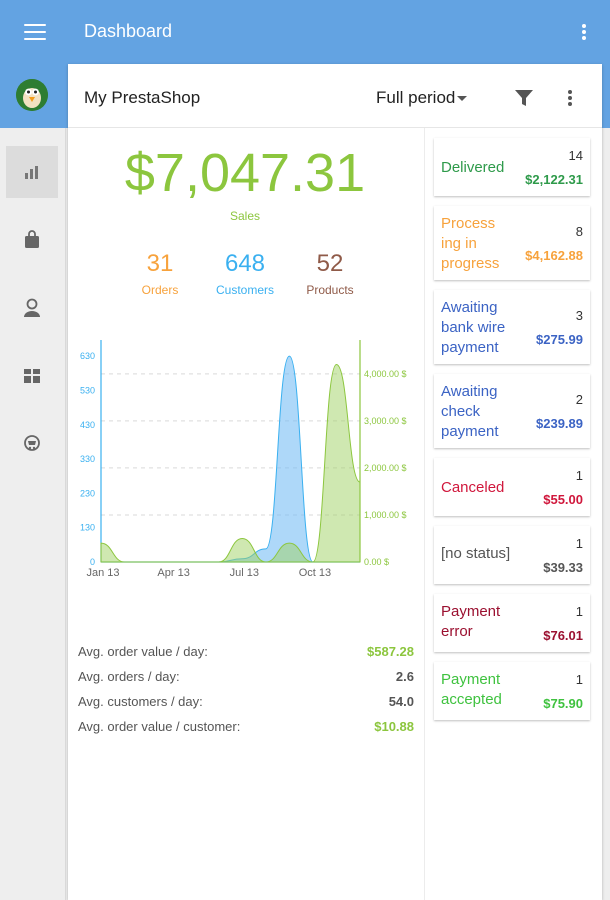 Image resolution: width=610 pixels, height=900 pixels. What do you see at coordinates (394, 726) in the screenshot?
I see `avg-value: $10.88` at bounding box center [394, 726].